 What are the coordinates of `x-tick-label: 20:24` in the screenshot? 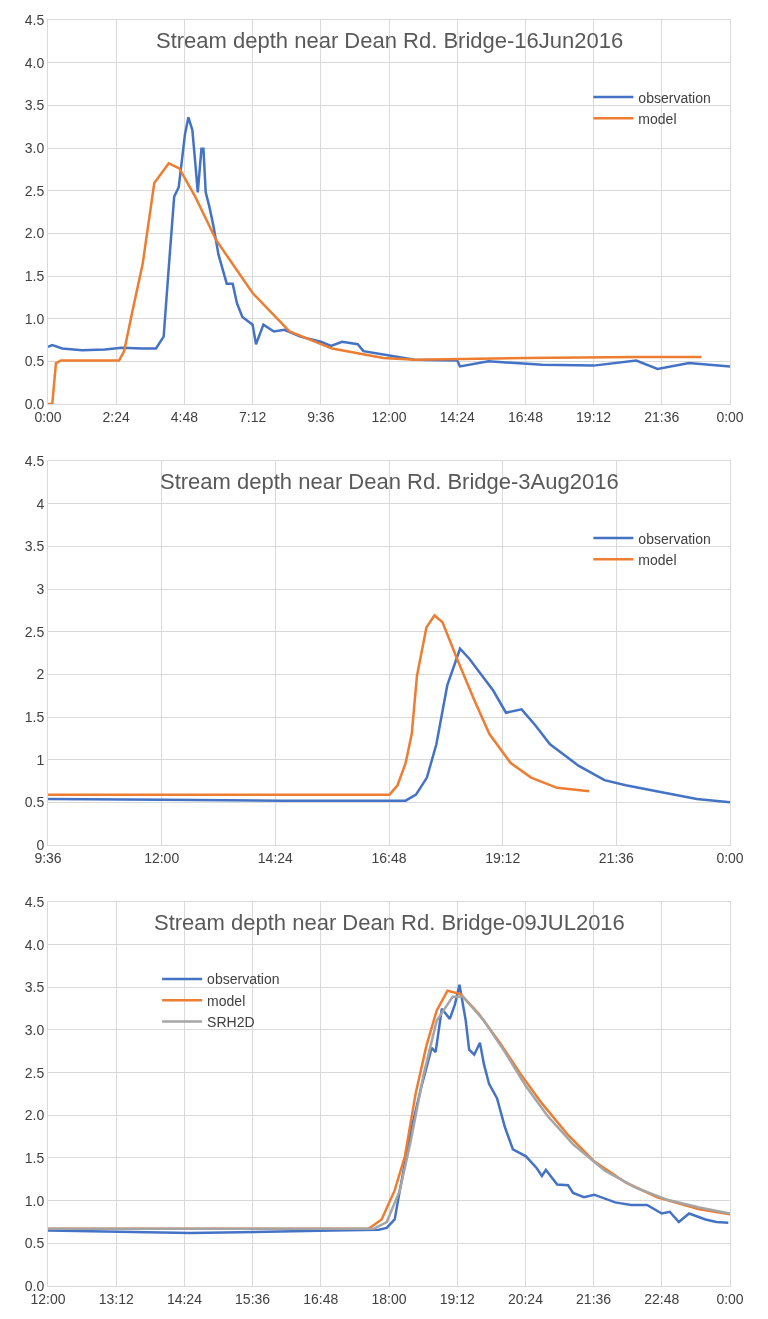 It's located at (525, 1298).